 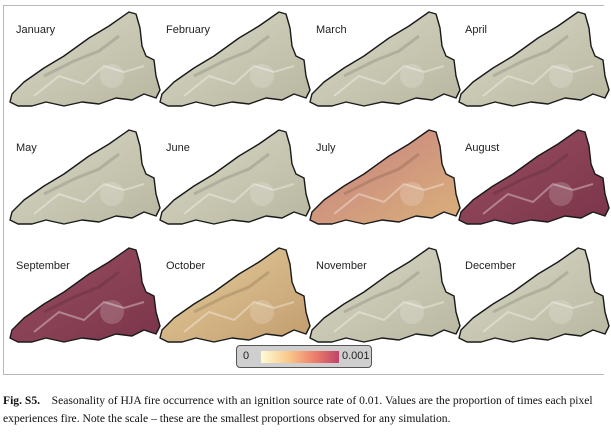 I want to click on map-panel-april: April, so click(x=531, y=61).